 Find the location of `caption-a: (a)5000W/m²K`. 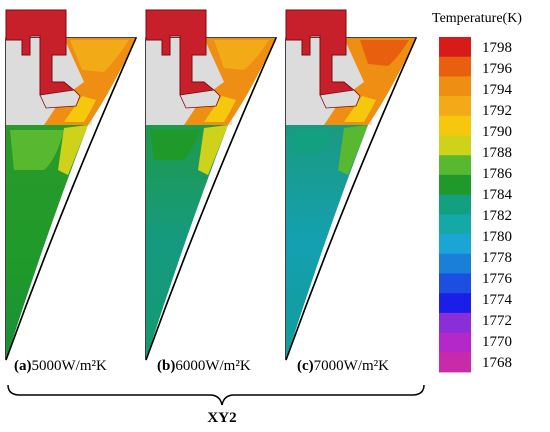

caption-a: (a)5000W/m²K is located at coordinates (60, 366).